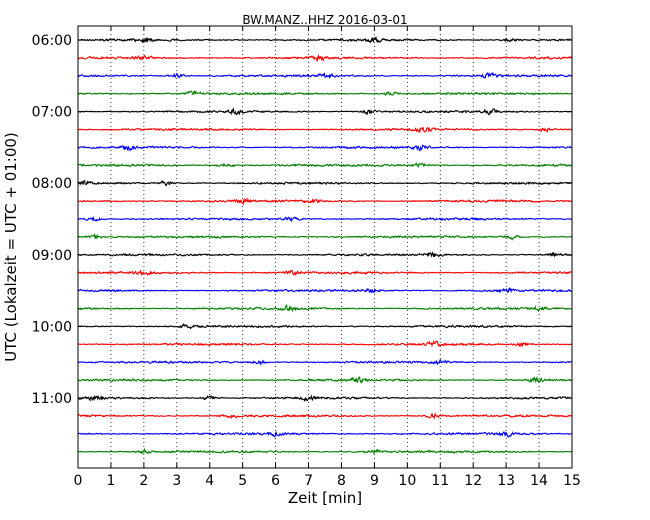 Image resolution: width=650 pixels, height=520 pixels. What do you see at coordinates (325, 498) in the screenshot?
I see `x-axis-label: Zeit [min]` at bounding box center [325, 498].